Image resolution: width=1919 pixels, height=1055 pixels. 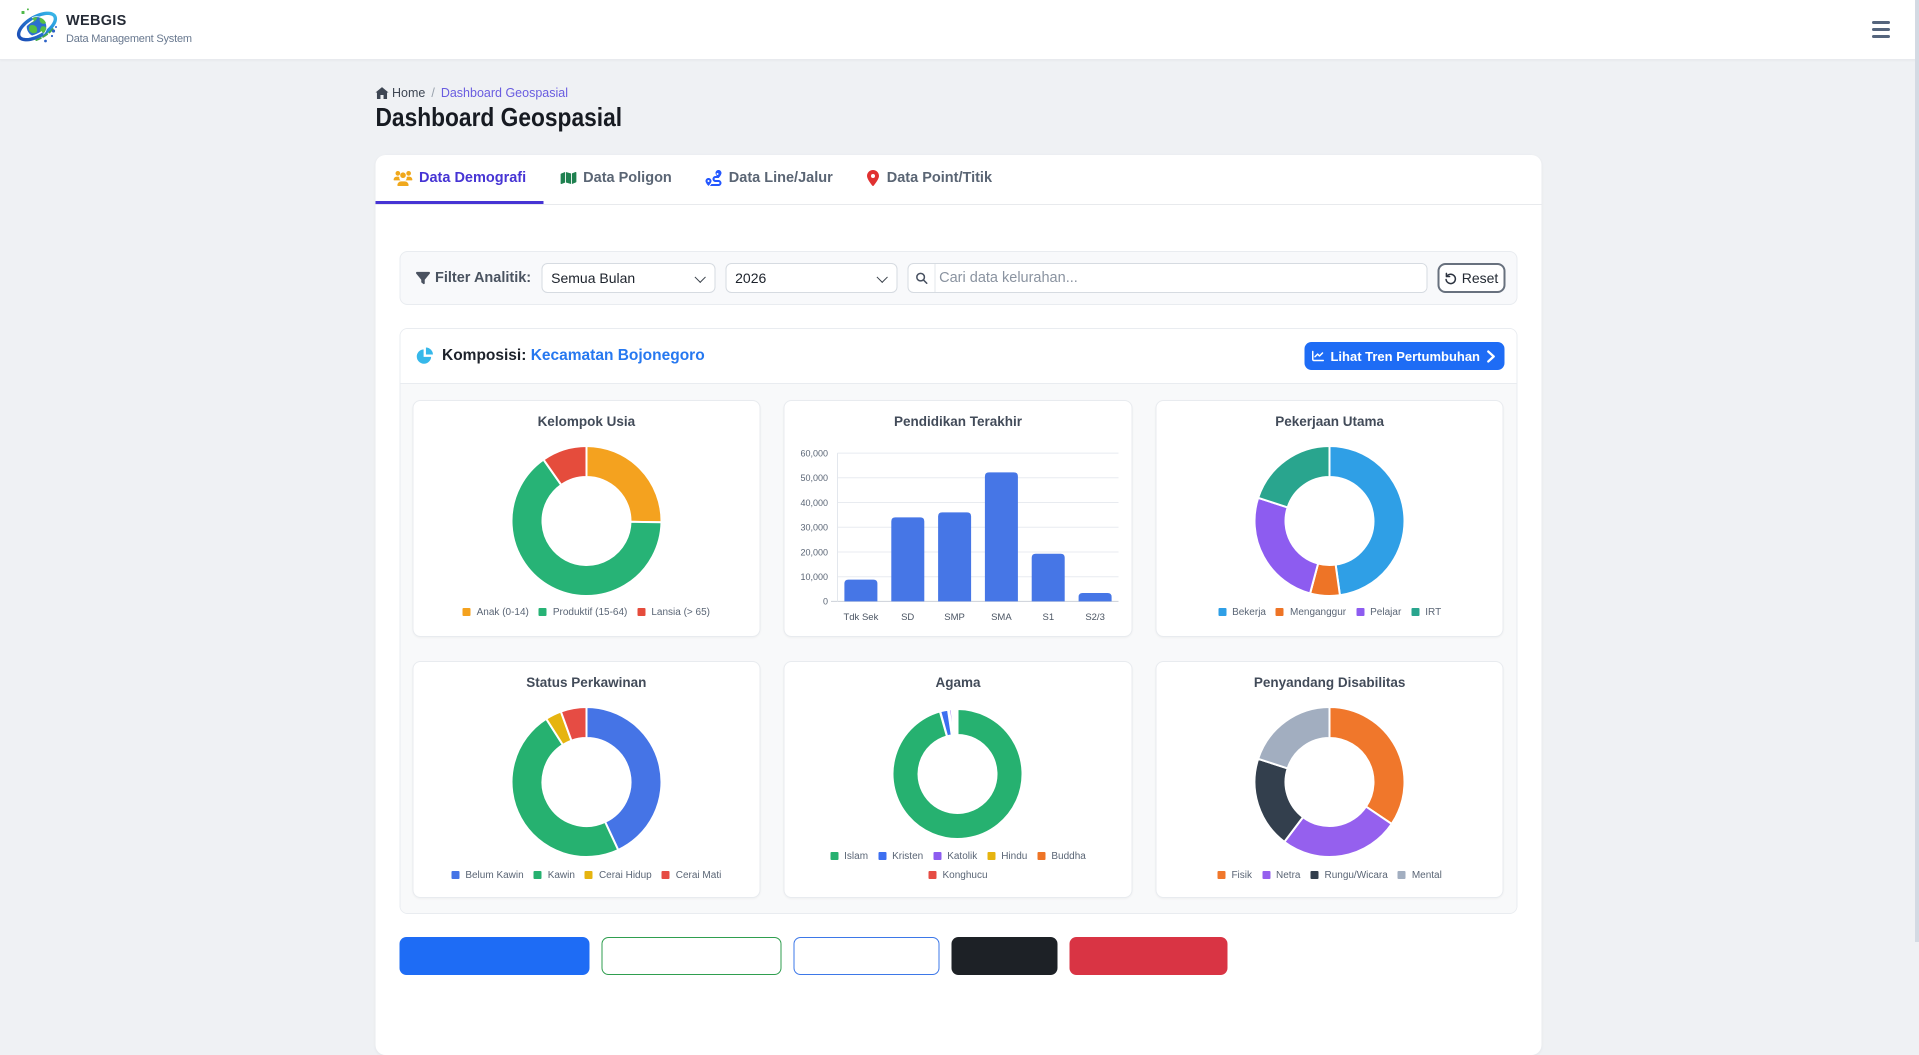 What do you see at coordinates (1001, 617) in the screenshot?
I see `svg-text: SMA` at bounding box center [1001, 617].